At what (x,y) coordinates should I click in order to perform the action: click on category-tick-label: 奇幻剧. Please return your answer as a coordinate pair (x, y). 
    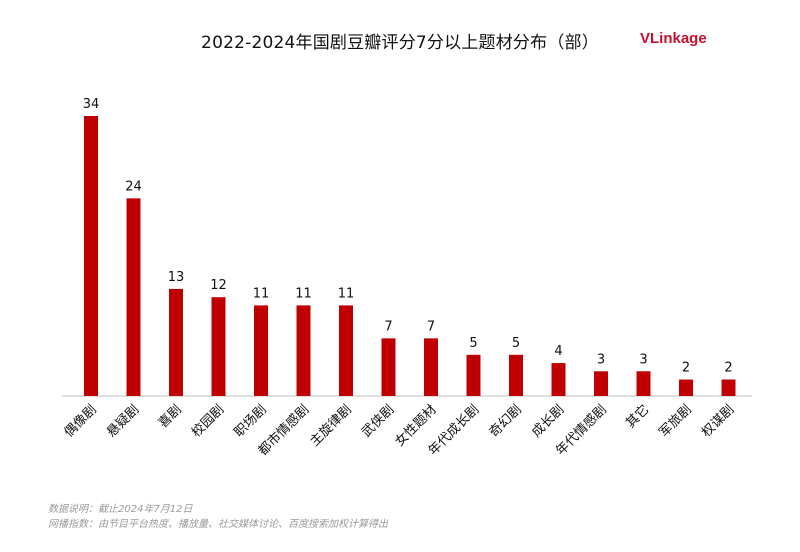
    Looking at the image, I should click on (505, 421).